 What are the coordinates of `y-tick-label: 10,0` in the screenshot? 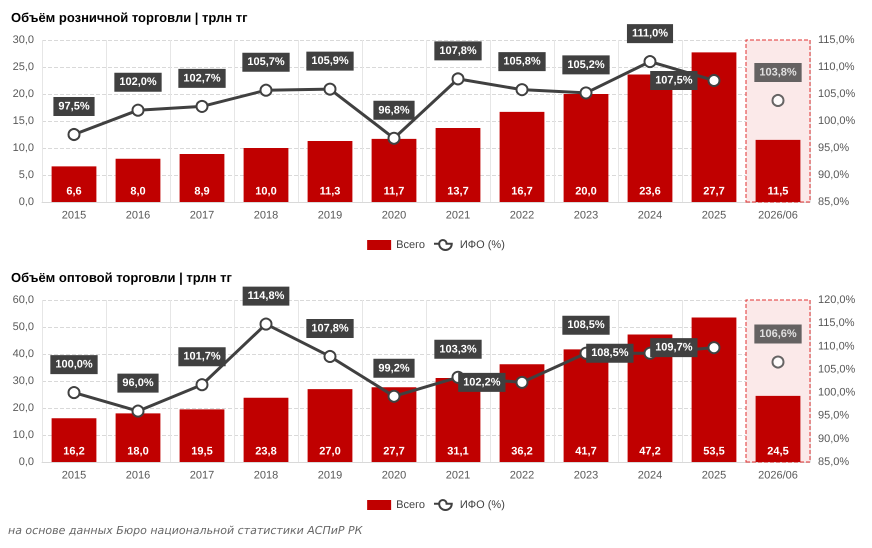 It's located at (23, 435).